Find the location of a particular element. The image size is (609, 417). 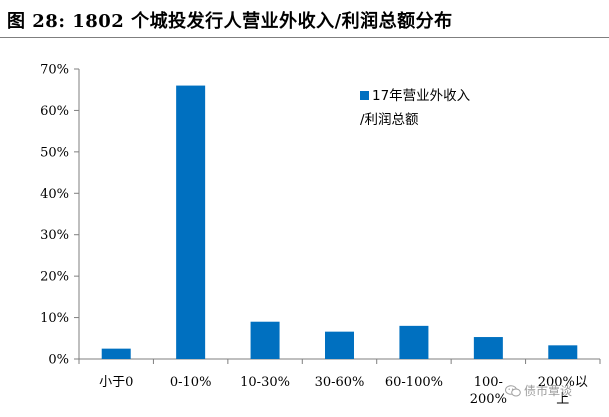

legend-label: 17年营业外收入/利润总额 is located at coordinates (415, 108).